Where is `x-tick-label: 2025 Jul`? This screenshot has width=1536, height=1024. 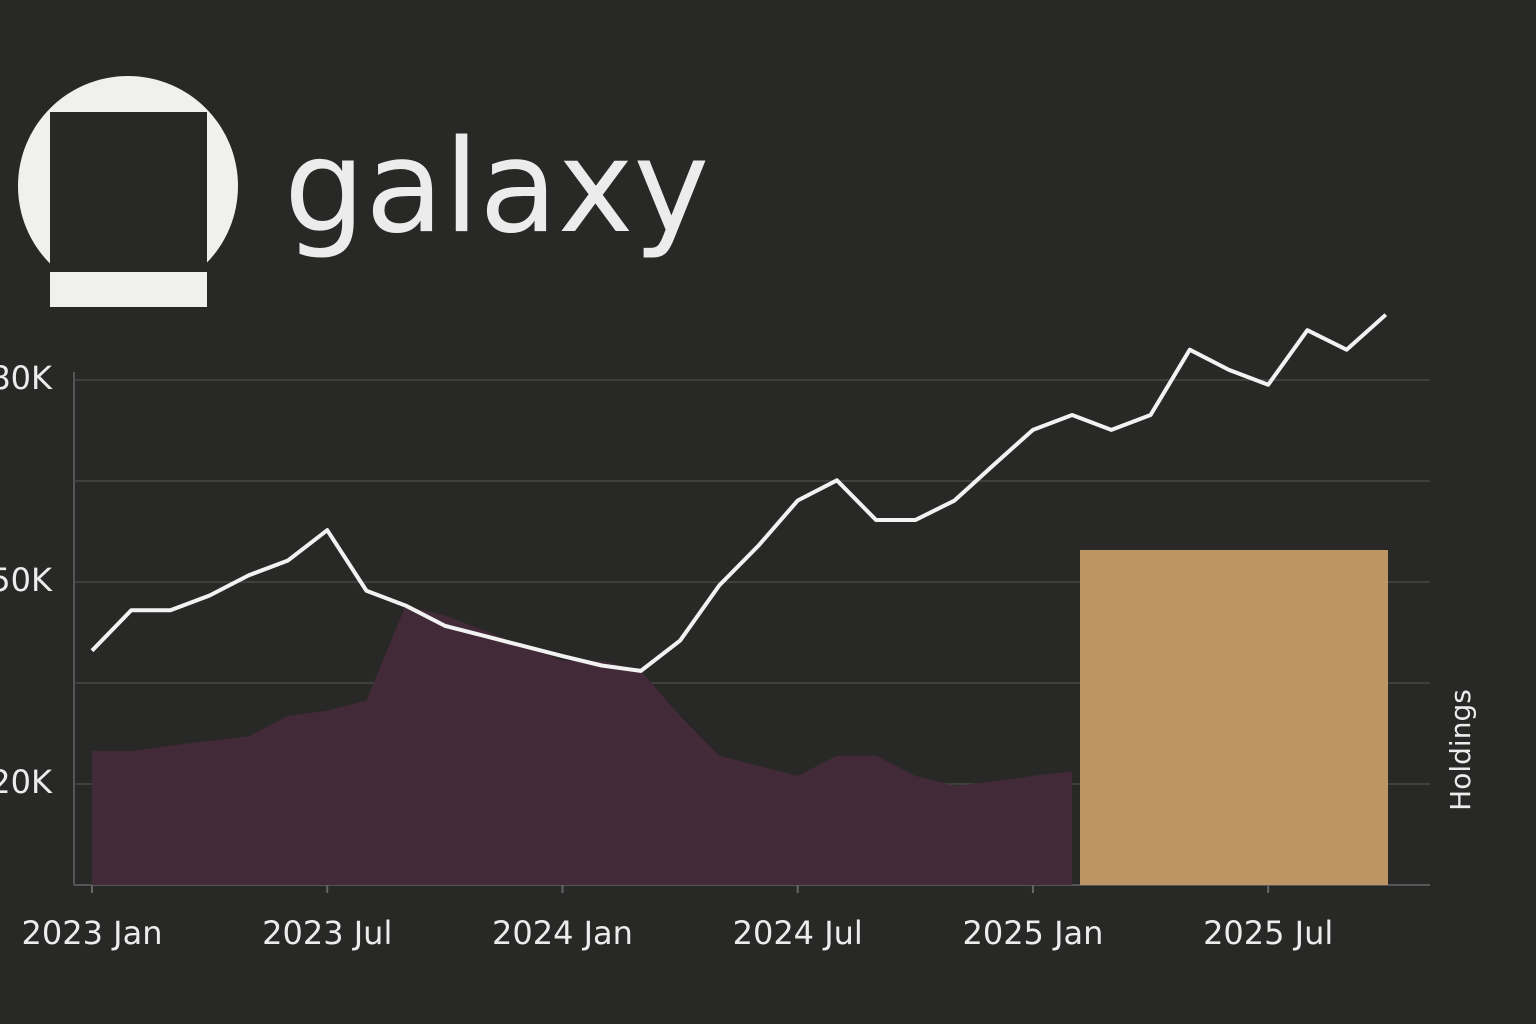 x-tick-label: 2025 Jul is located at coordinates (1268, 933).